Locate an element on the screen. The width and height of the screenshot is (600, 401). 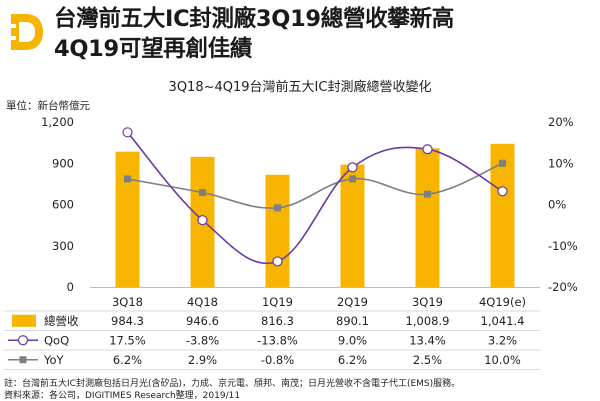
x-axis-category-label: 2Q19 is located at coordinates (352, 302).